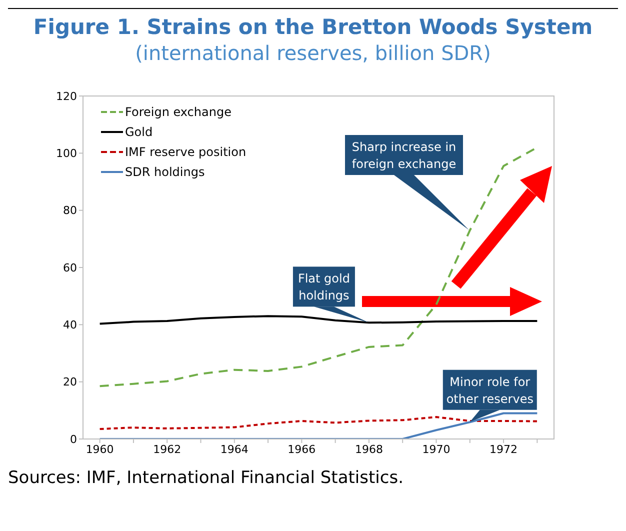 This screenshot has height=531, width=626. I want to click on y-tick-label: 120, so click(66, 96).